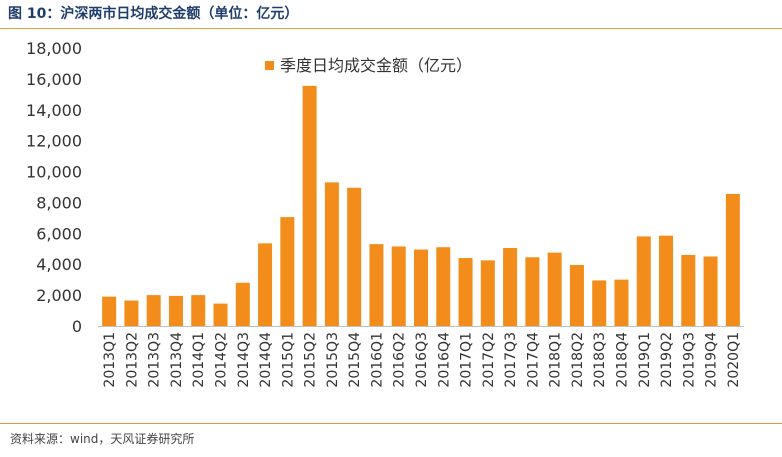  Describe the element at coordinates (59, 264) in the screenshot. I see `y-tick-label: 4,000` at that location.